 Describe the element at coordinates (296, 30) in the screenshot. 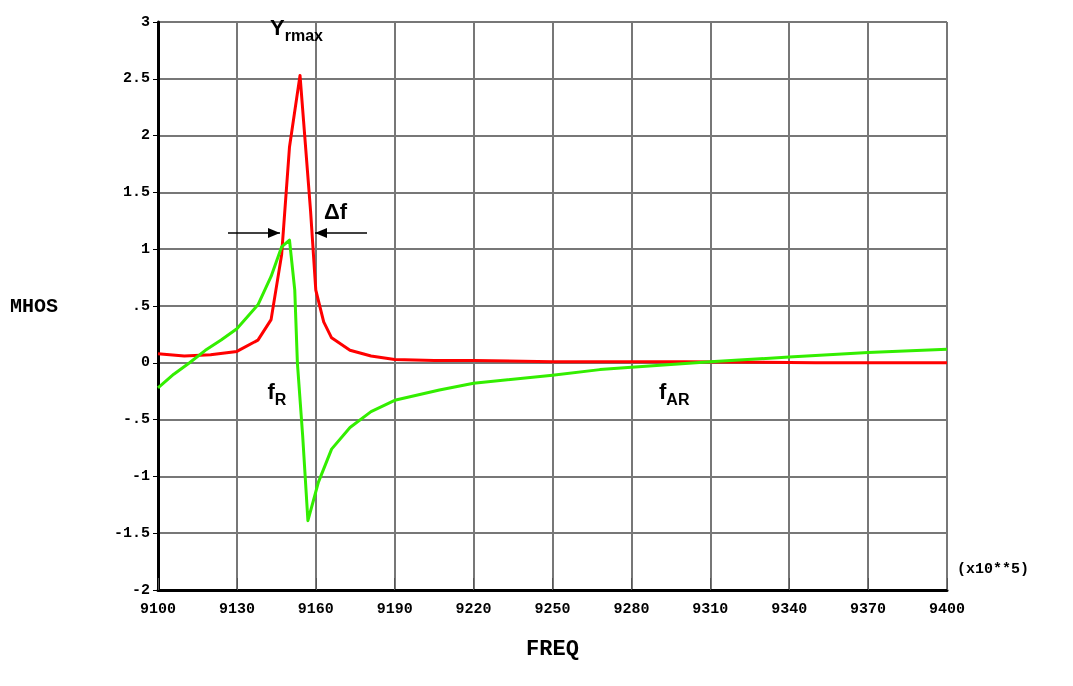

I see `annotation: Y$_{rmax}$` at that location.